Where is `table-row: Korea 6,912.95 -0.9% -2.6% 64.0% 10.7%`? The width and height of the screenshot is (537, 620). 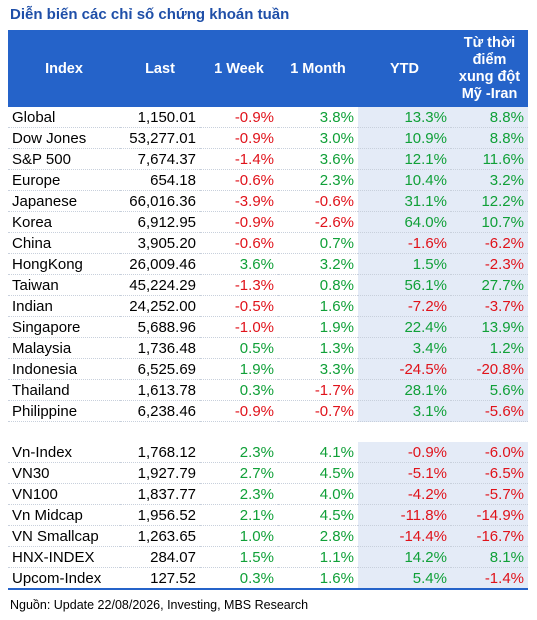
table-row: Korea 6,912.95 -0.9% -2.6% 64.0% 10.7% is located at coordinates (268, 222).